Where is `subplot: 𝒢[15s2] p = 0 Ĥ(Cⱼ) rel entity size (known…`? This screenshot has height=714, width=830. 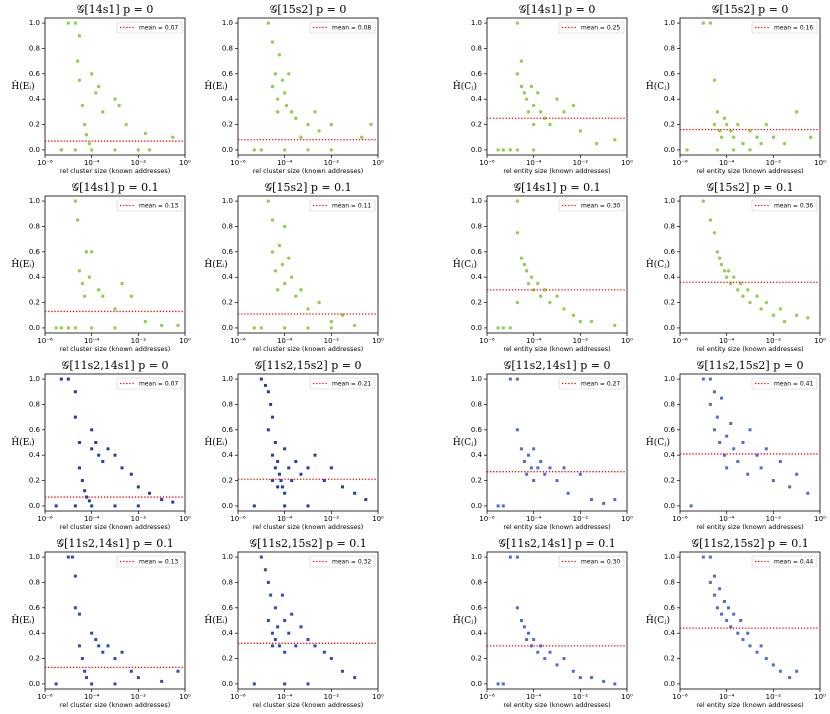 subplot: 𝒢[15s2] p = 0 Ĥ(Cⱼ) rel entity size (known… is located at coordinates (736, 89).